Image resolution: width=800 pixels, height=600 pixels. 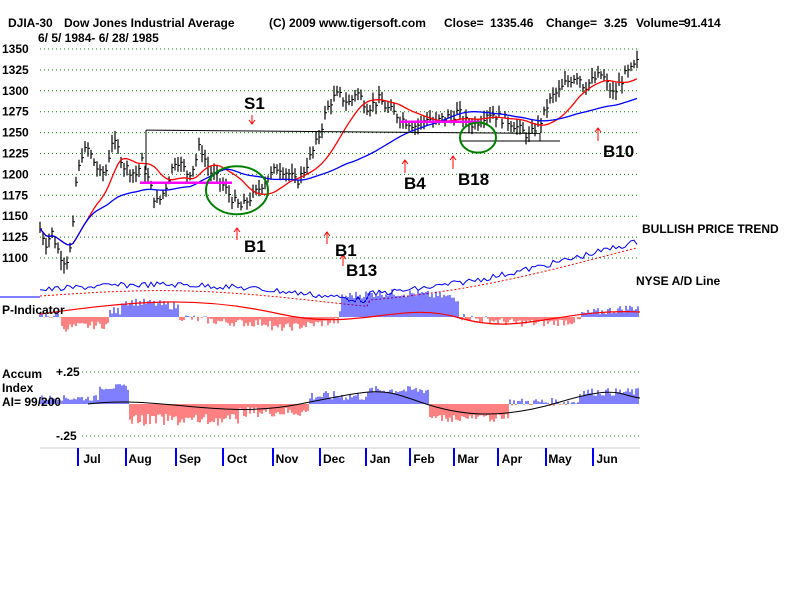 I want to click on month-label: Apr, so click(x=512, y=459).